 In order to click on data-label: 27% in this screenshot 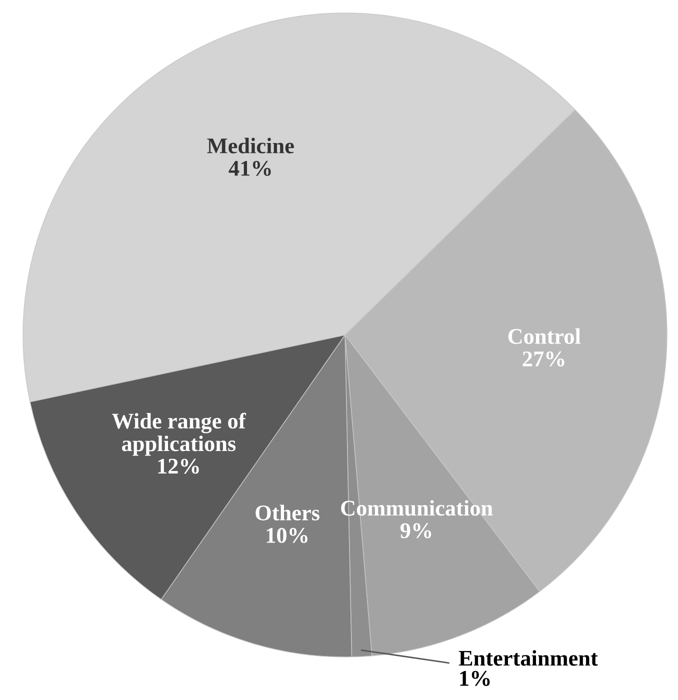, I will do `click(543, 358)`.